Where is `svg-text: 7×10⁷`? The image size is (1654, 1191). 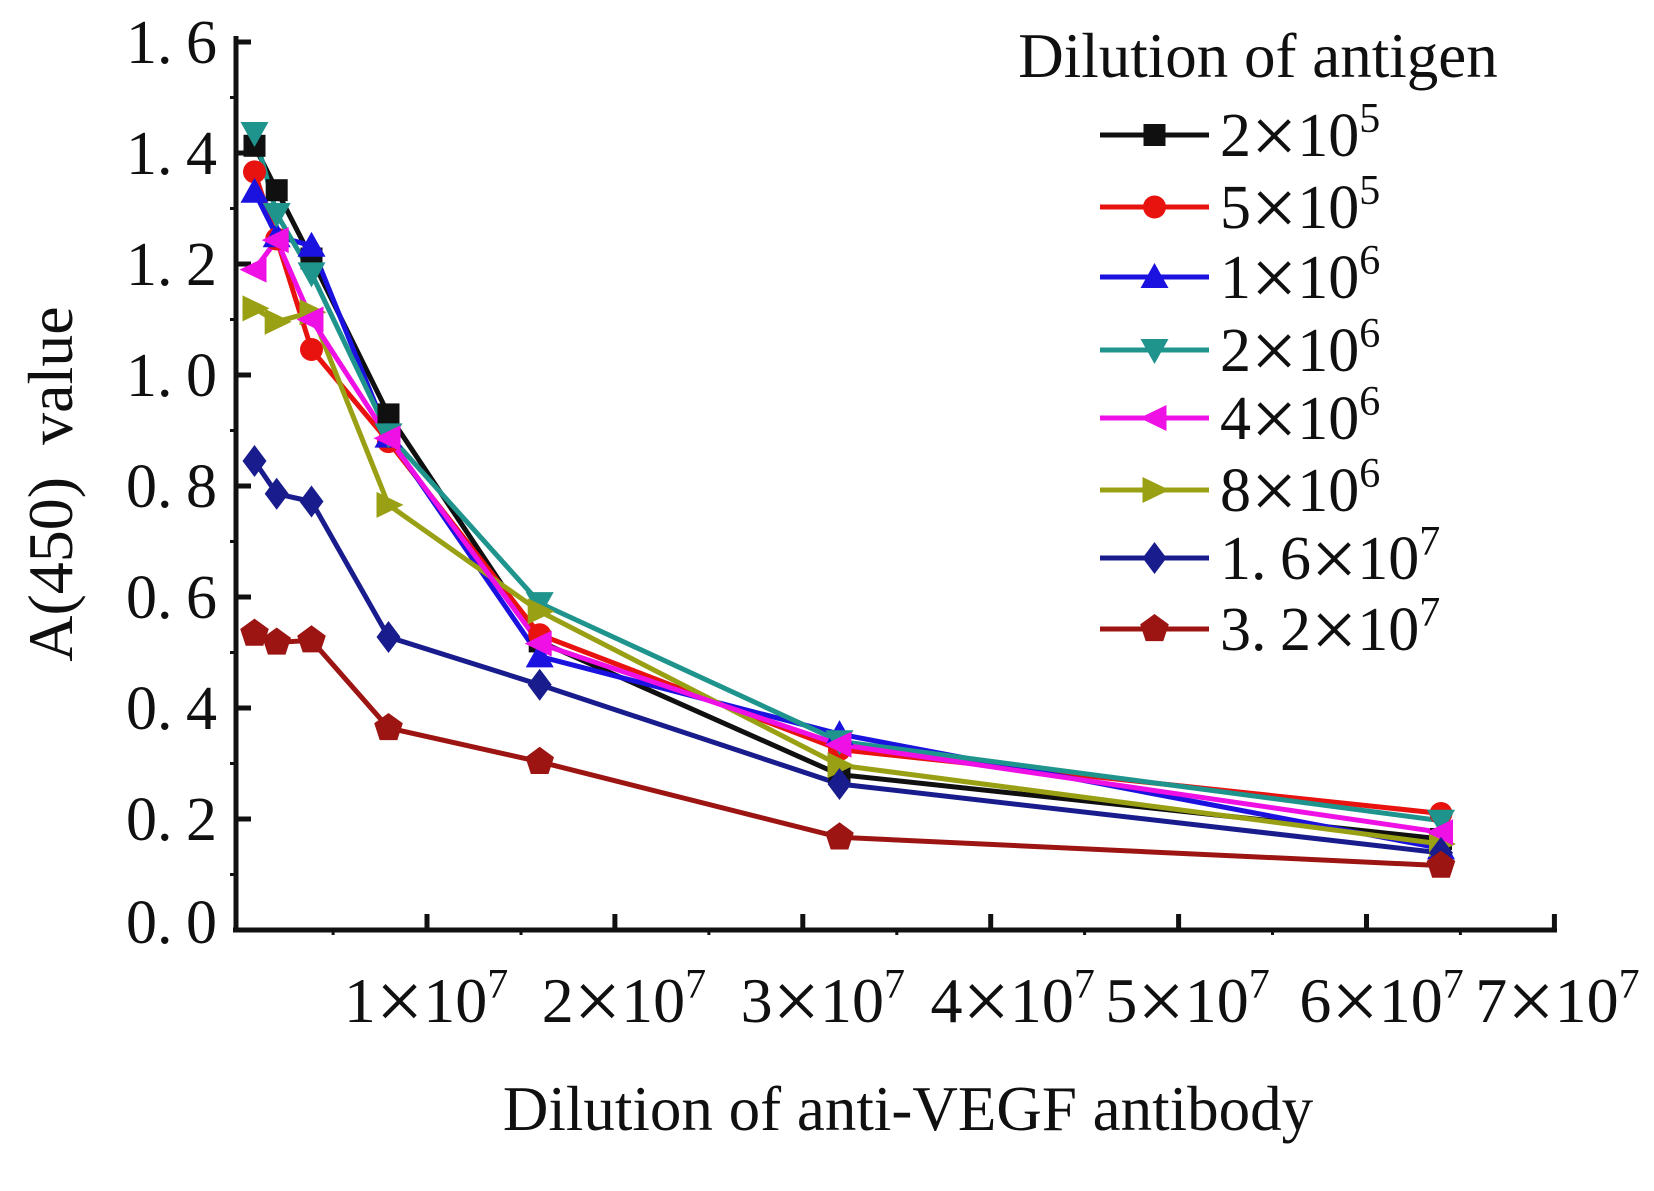
svg-text: 7×10⁷ is located at coordinates (1557, 1001).